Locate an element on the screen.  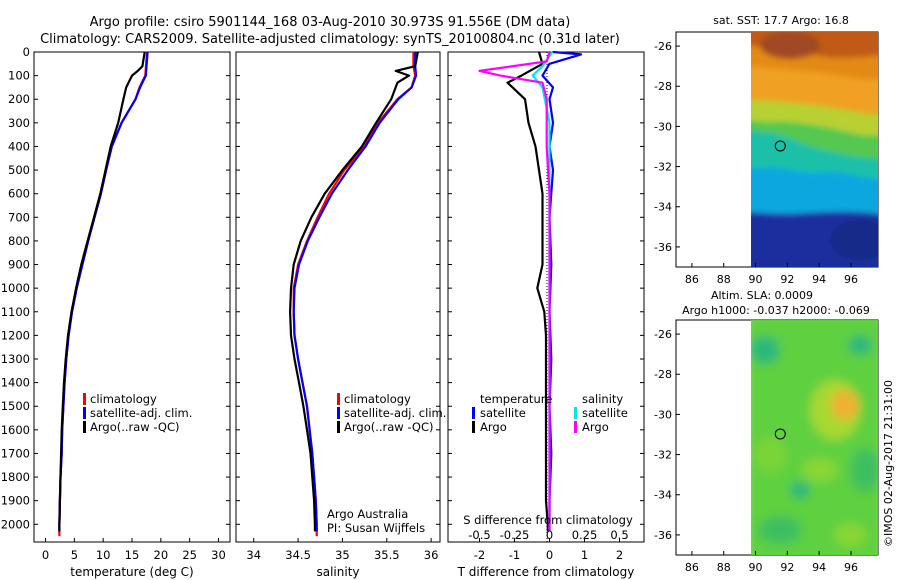
depth-tick-label: 1300 is located at coordinates (15, 359).